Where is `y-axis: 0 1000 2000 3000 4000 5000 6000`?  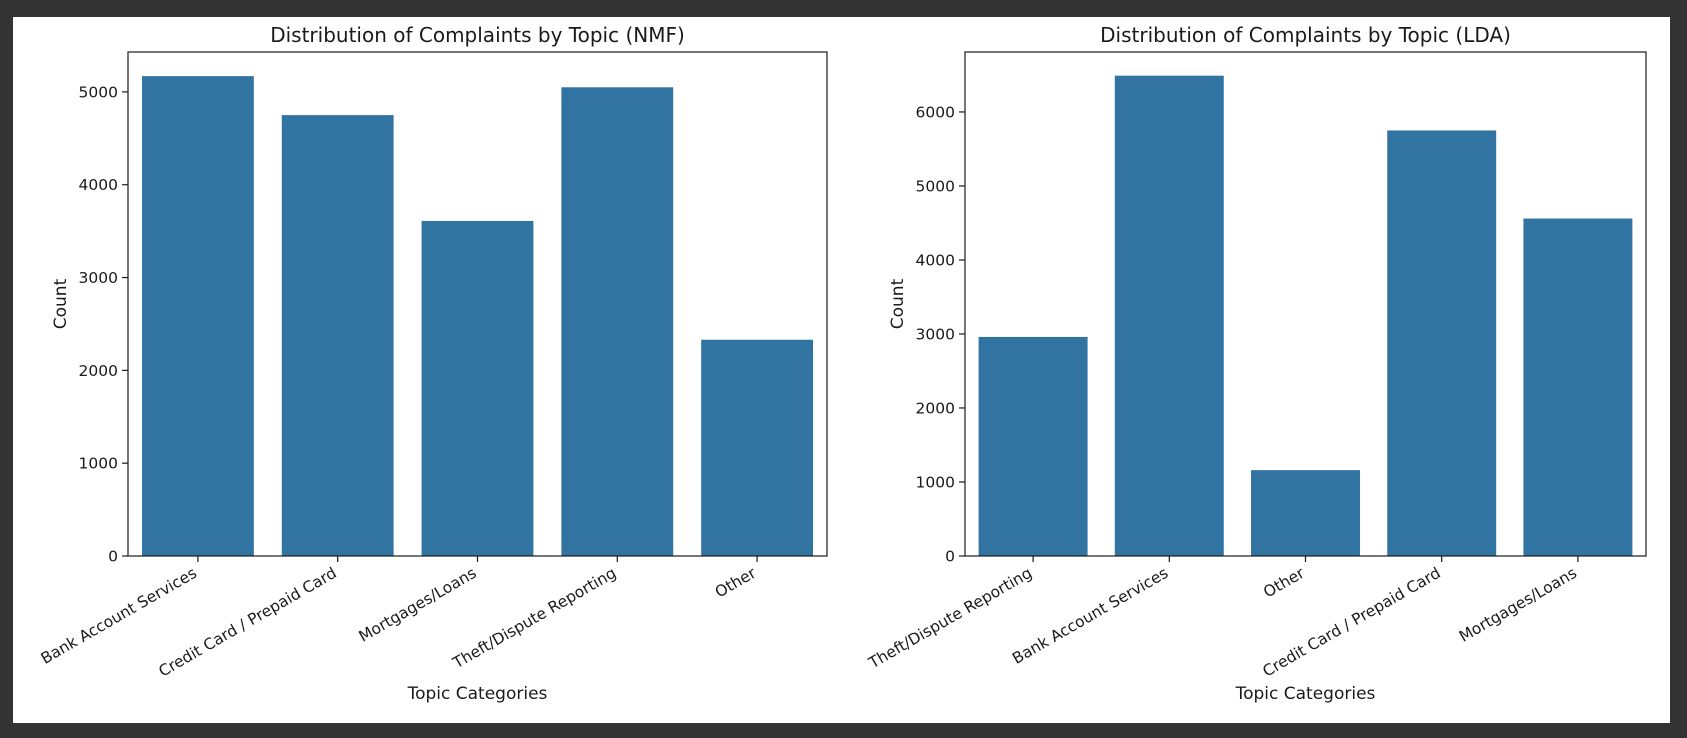 y-axis: 0 1000 2000 3000 4000 5000 6000 is located at coordinates (940, 334).